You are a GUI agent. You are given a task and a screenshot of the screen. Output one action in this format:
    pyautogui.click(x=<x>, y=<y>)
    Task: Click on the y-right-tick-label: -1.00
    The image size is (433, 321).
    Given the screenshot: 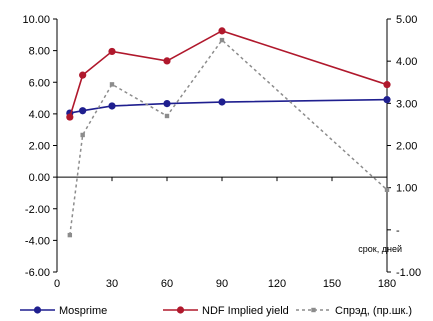 What is the action you would take?
    pyautogui.click(x=408, y=273)
    